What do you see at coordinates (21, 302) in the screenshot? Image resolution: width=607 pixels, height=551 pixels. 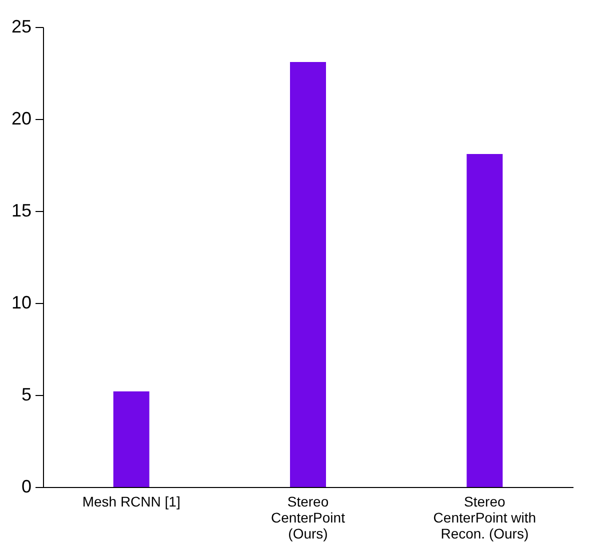 I see `y-tick-label: 10` at bounding box center [21, 302].